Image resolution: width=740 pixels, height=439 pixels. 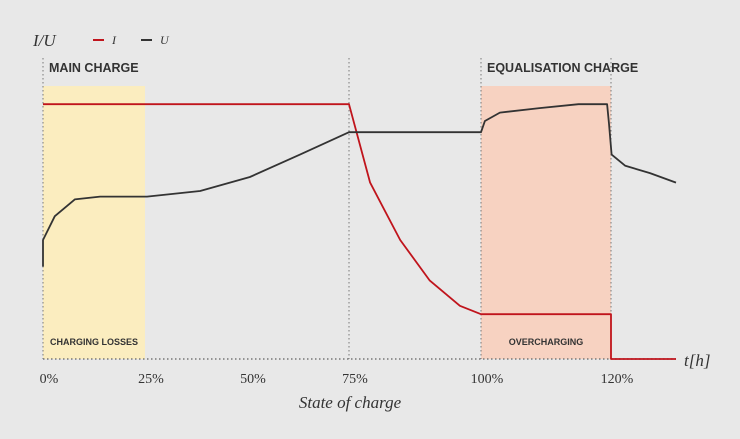 I want to click on legend-label: U, so click(x=165, y=40).